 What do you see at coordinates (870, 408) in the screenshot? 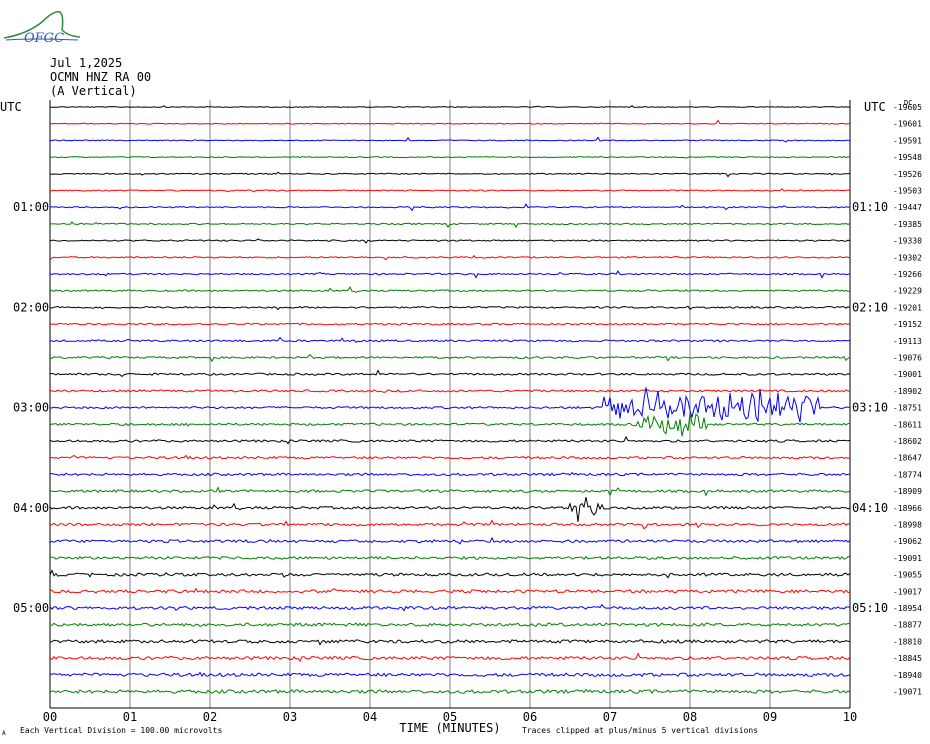
I see `right-time-label: 03:10` at bounding box center [870, 408].